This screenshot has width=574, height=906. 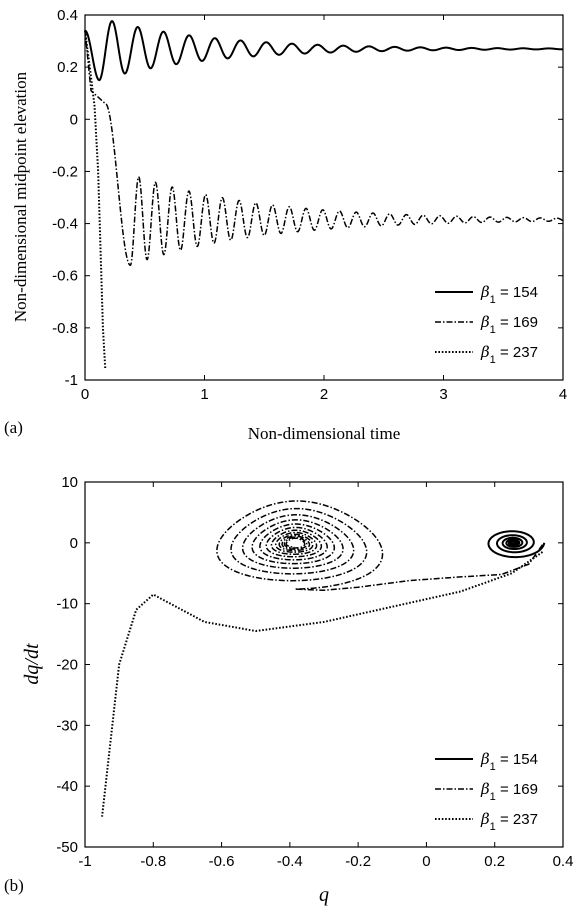 I want to click on series-154-line, so click(x=324, y=51).